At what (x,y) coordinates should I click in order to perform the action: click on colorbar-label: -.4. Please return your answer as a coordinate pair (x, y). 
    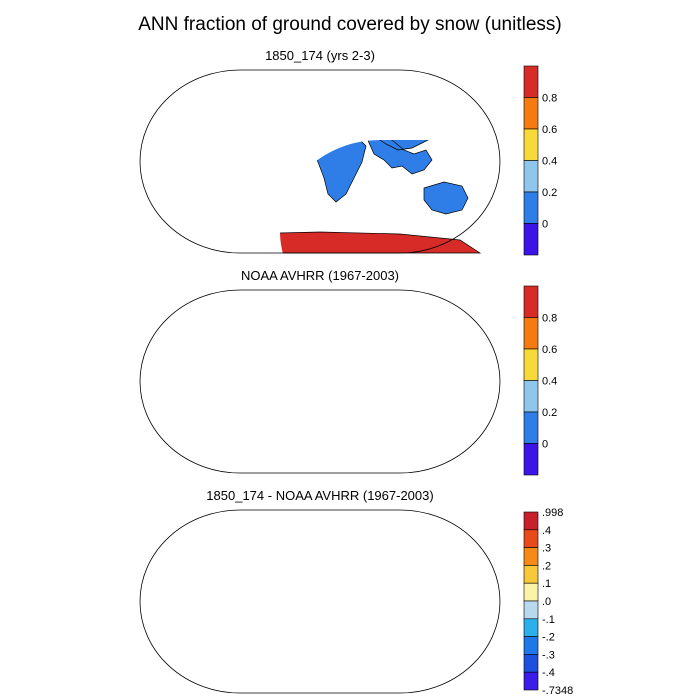
    Looking at the image, I should click on (548, 673).